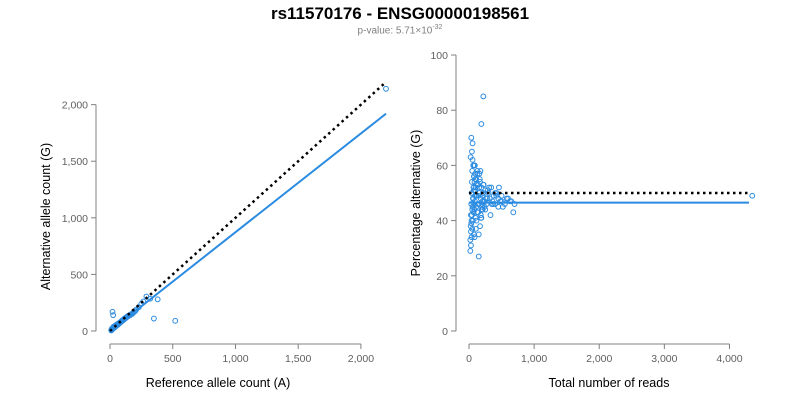 The width and height of the screenshot is (800, 400). What do you see at coordinates (75, 162) in the screenshot?
I see `y-tick-label: 1,500` at bounding box center [75, 162].